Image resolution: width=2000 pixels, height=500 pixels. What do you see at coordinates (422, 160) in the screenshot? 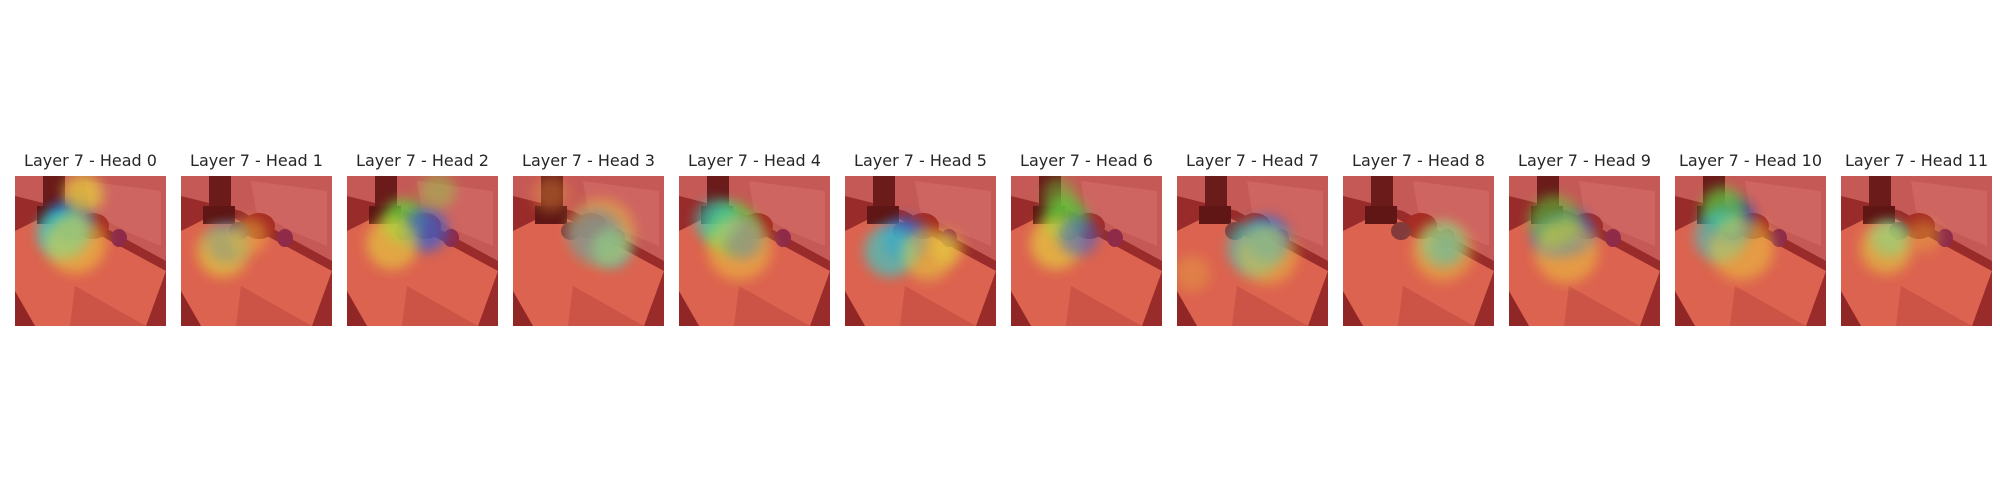
I see `panel-title: Layer 7 - Head 2` at bounding box center [422, 160].